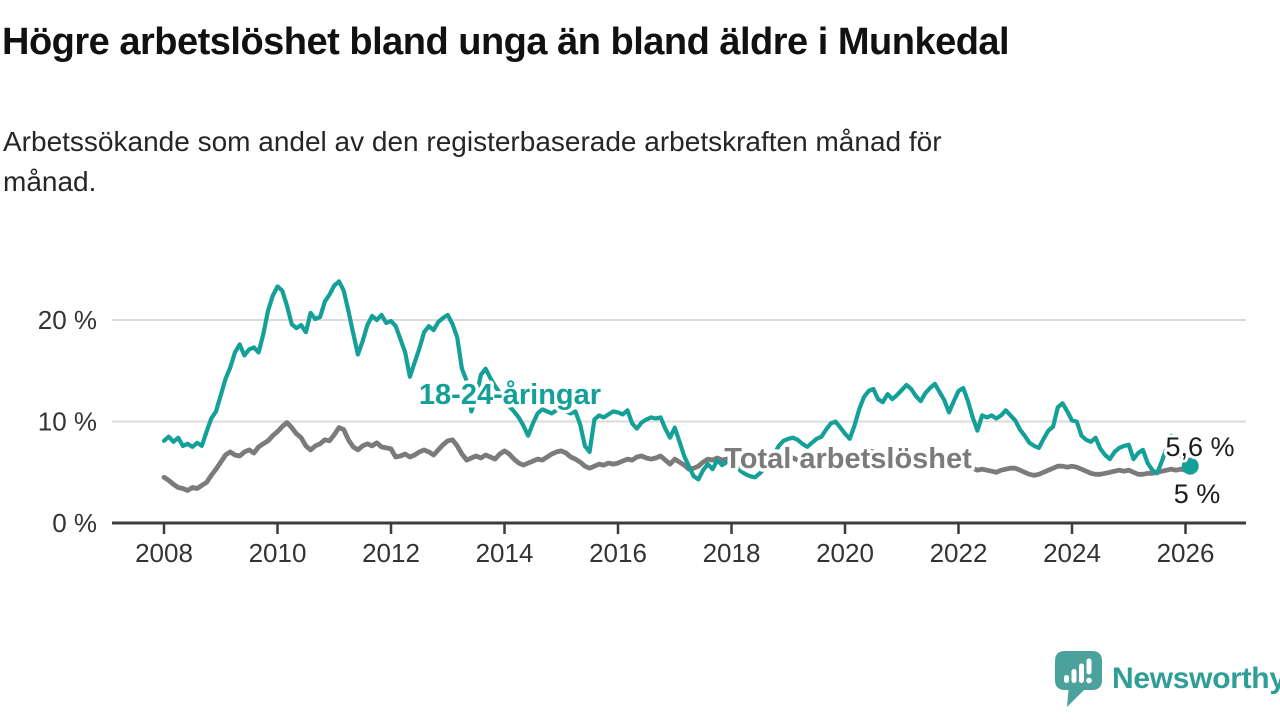  What do you see at coordinates (848, 459) in the screenshot?
I see `series-label-total: Total arbetslöshet` at bounding box center [848, 459].